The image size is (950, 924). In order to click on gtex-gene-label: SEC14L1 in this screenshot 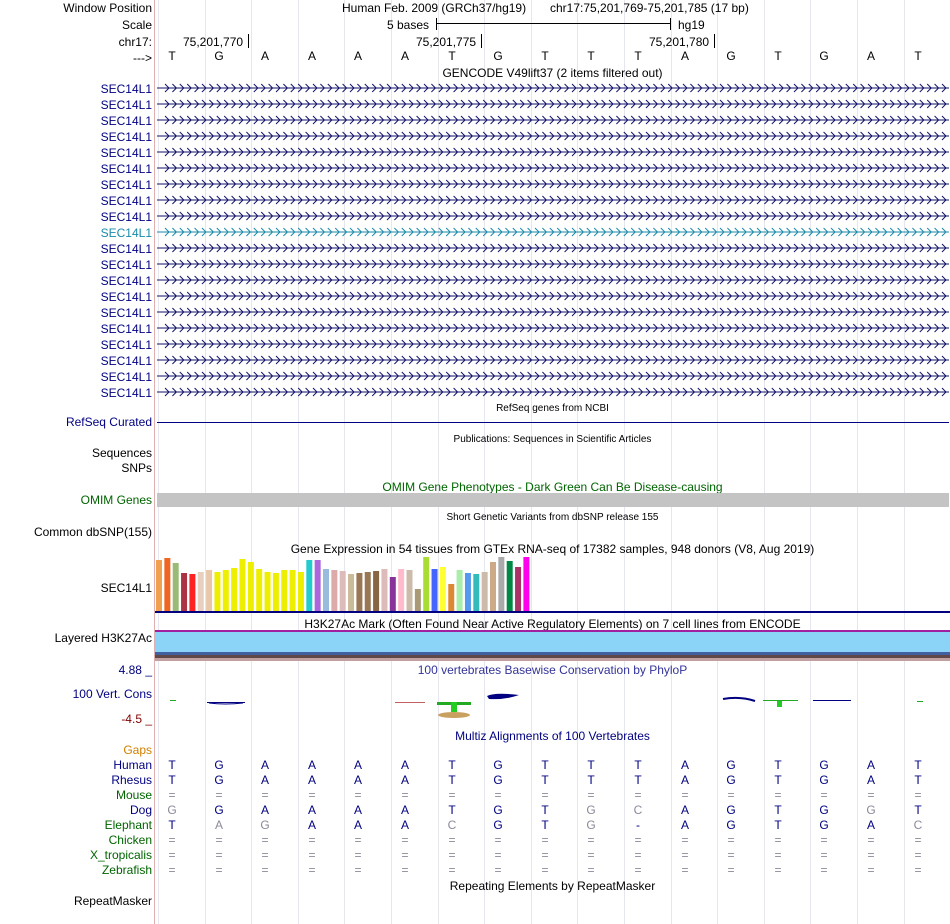, I will do `click(126, 588)`.